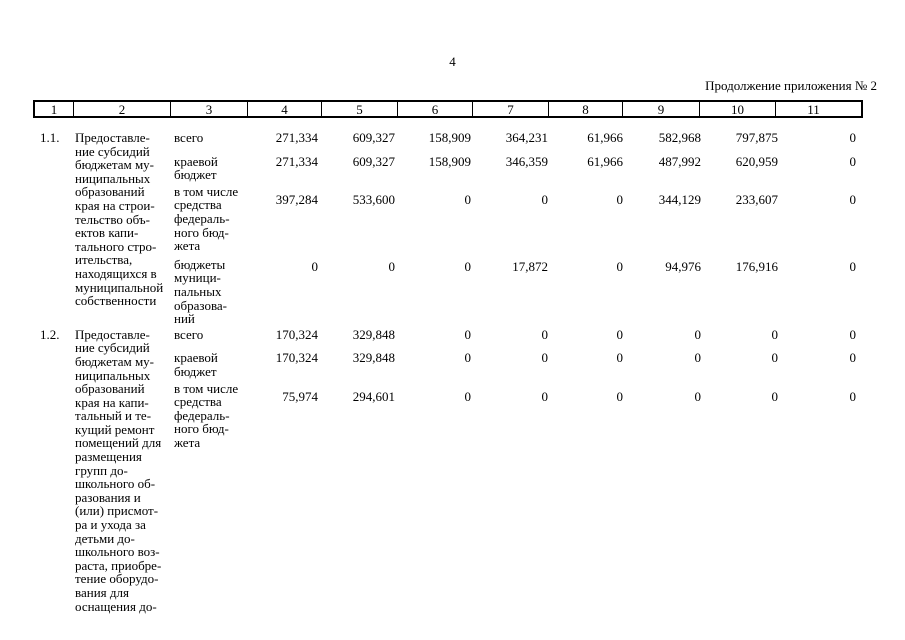 Image resolution: width=905 pixels, height=640 pixels. What do you see at coordinates (526, 161) in the screenshot?
I see `value-cell: 346,359` at bounding box center [526, 161].